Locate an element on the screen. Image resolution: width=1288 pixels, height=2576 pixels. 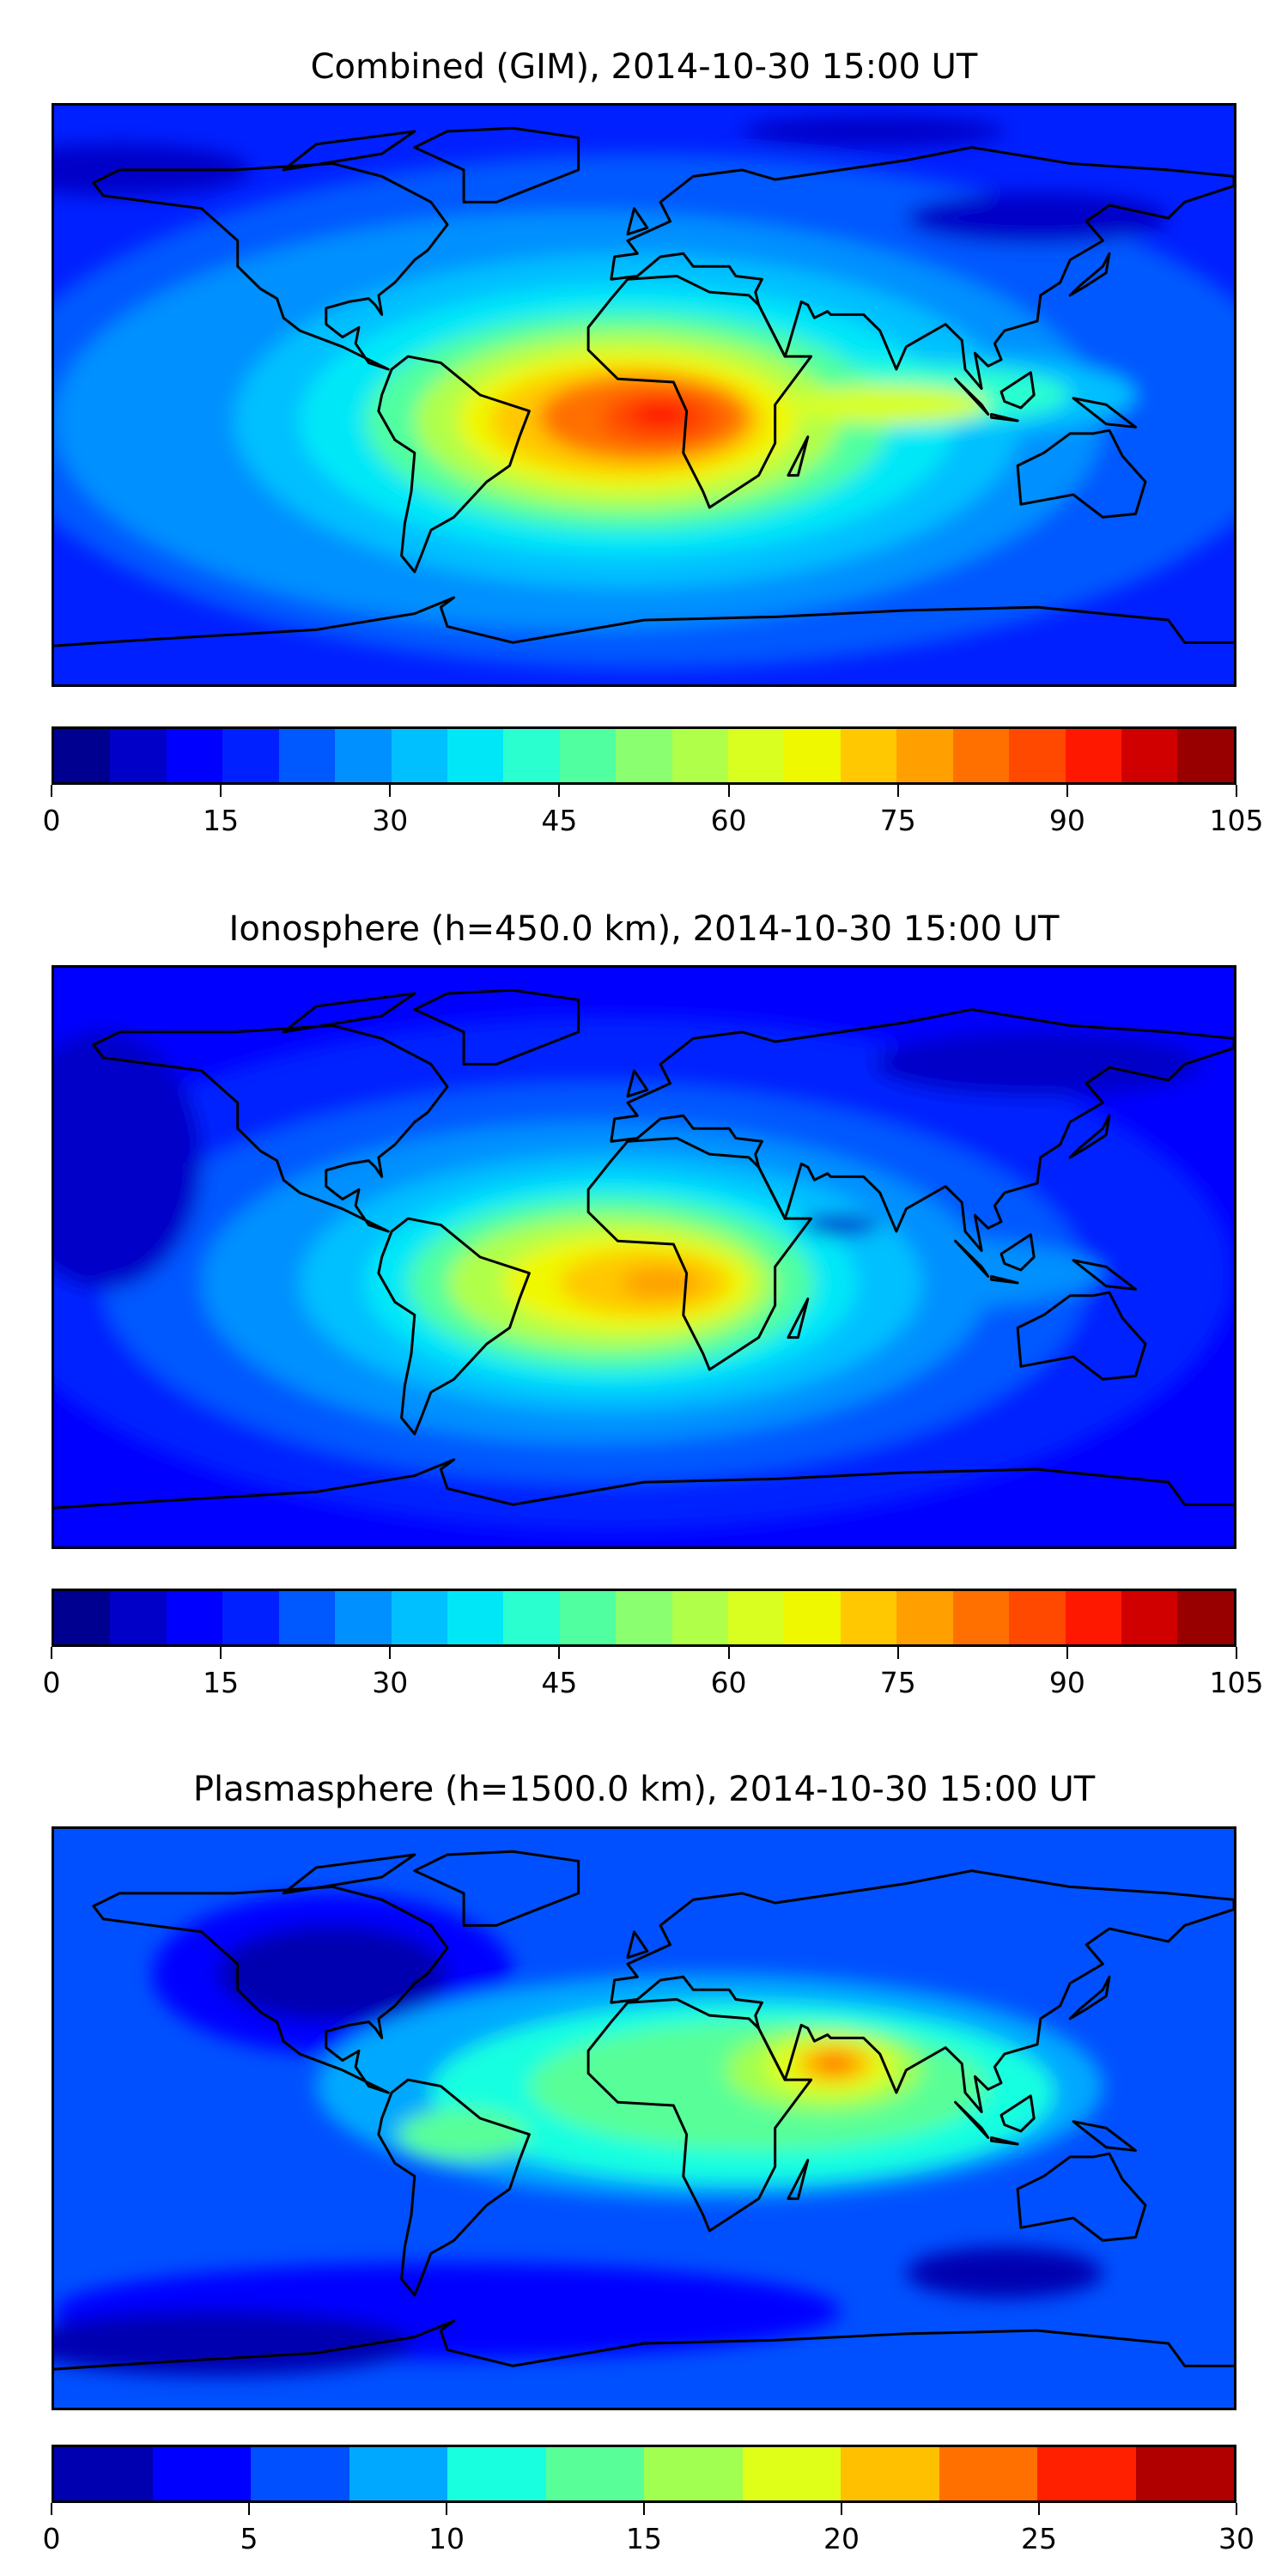
colorbar-tick-label: 20 is located at coordinates (841, 2538).